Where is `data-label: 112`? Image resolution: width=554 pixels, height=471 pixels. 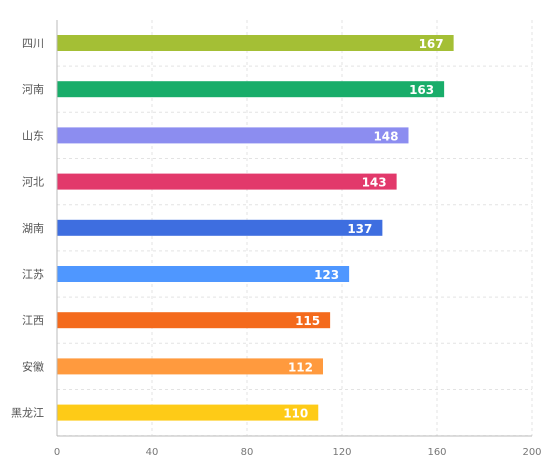
data-label: 112 is located at coordinates (300, 367).